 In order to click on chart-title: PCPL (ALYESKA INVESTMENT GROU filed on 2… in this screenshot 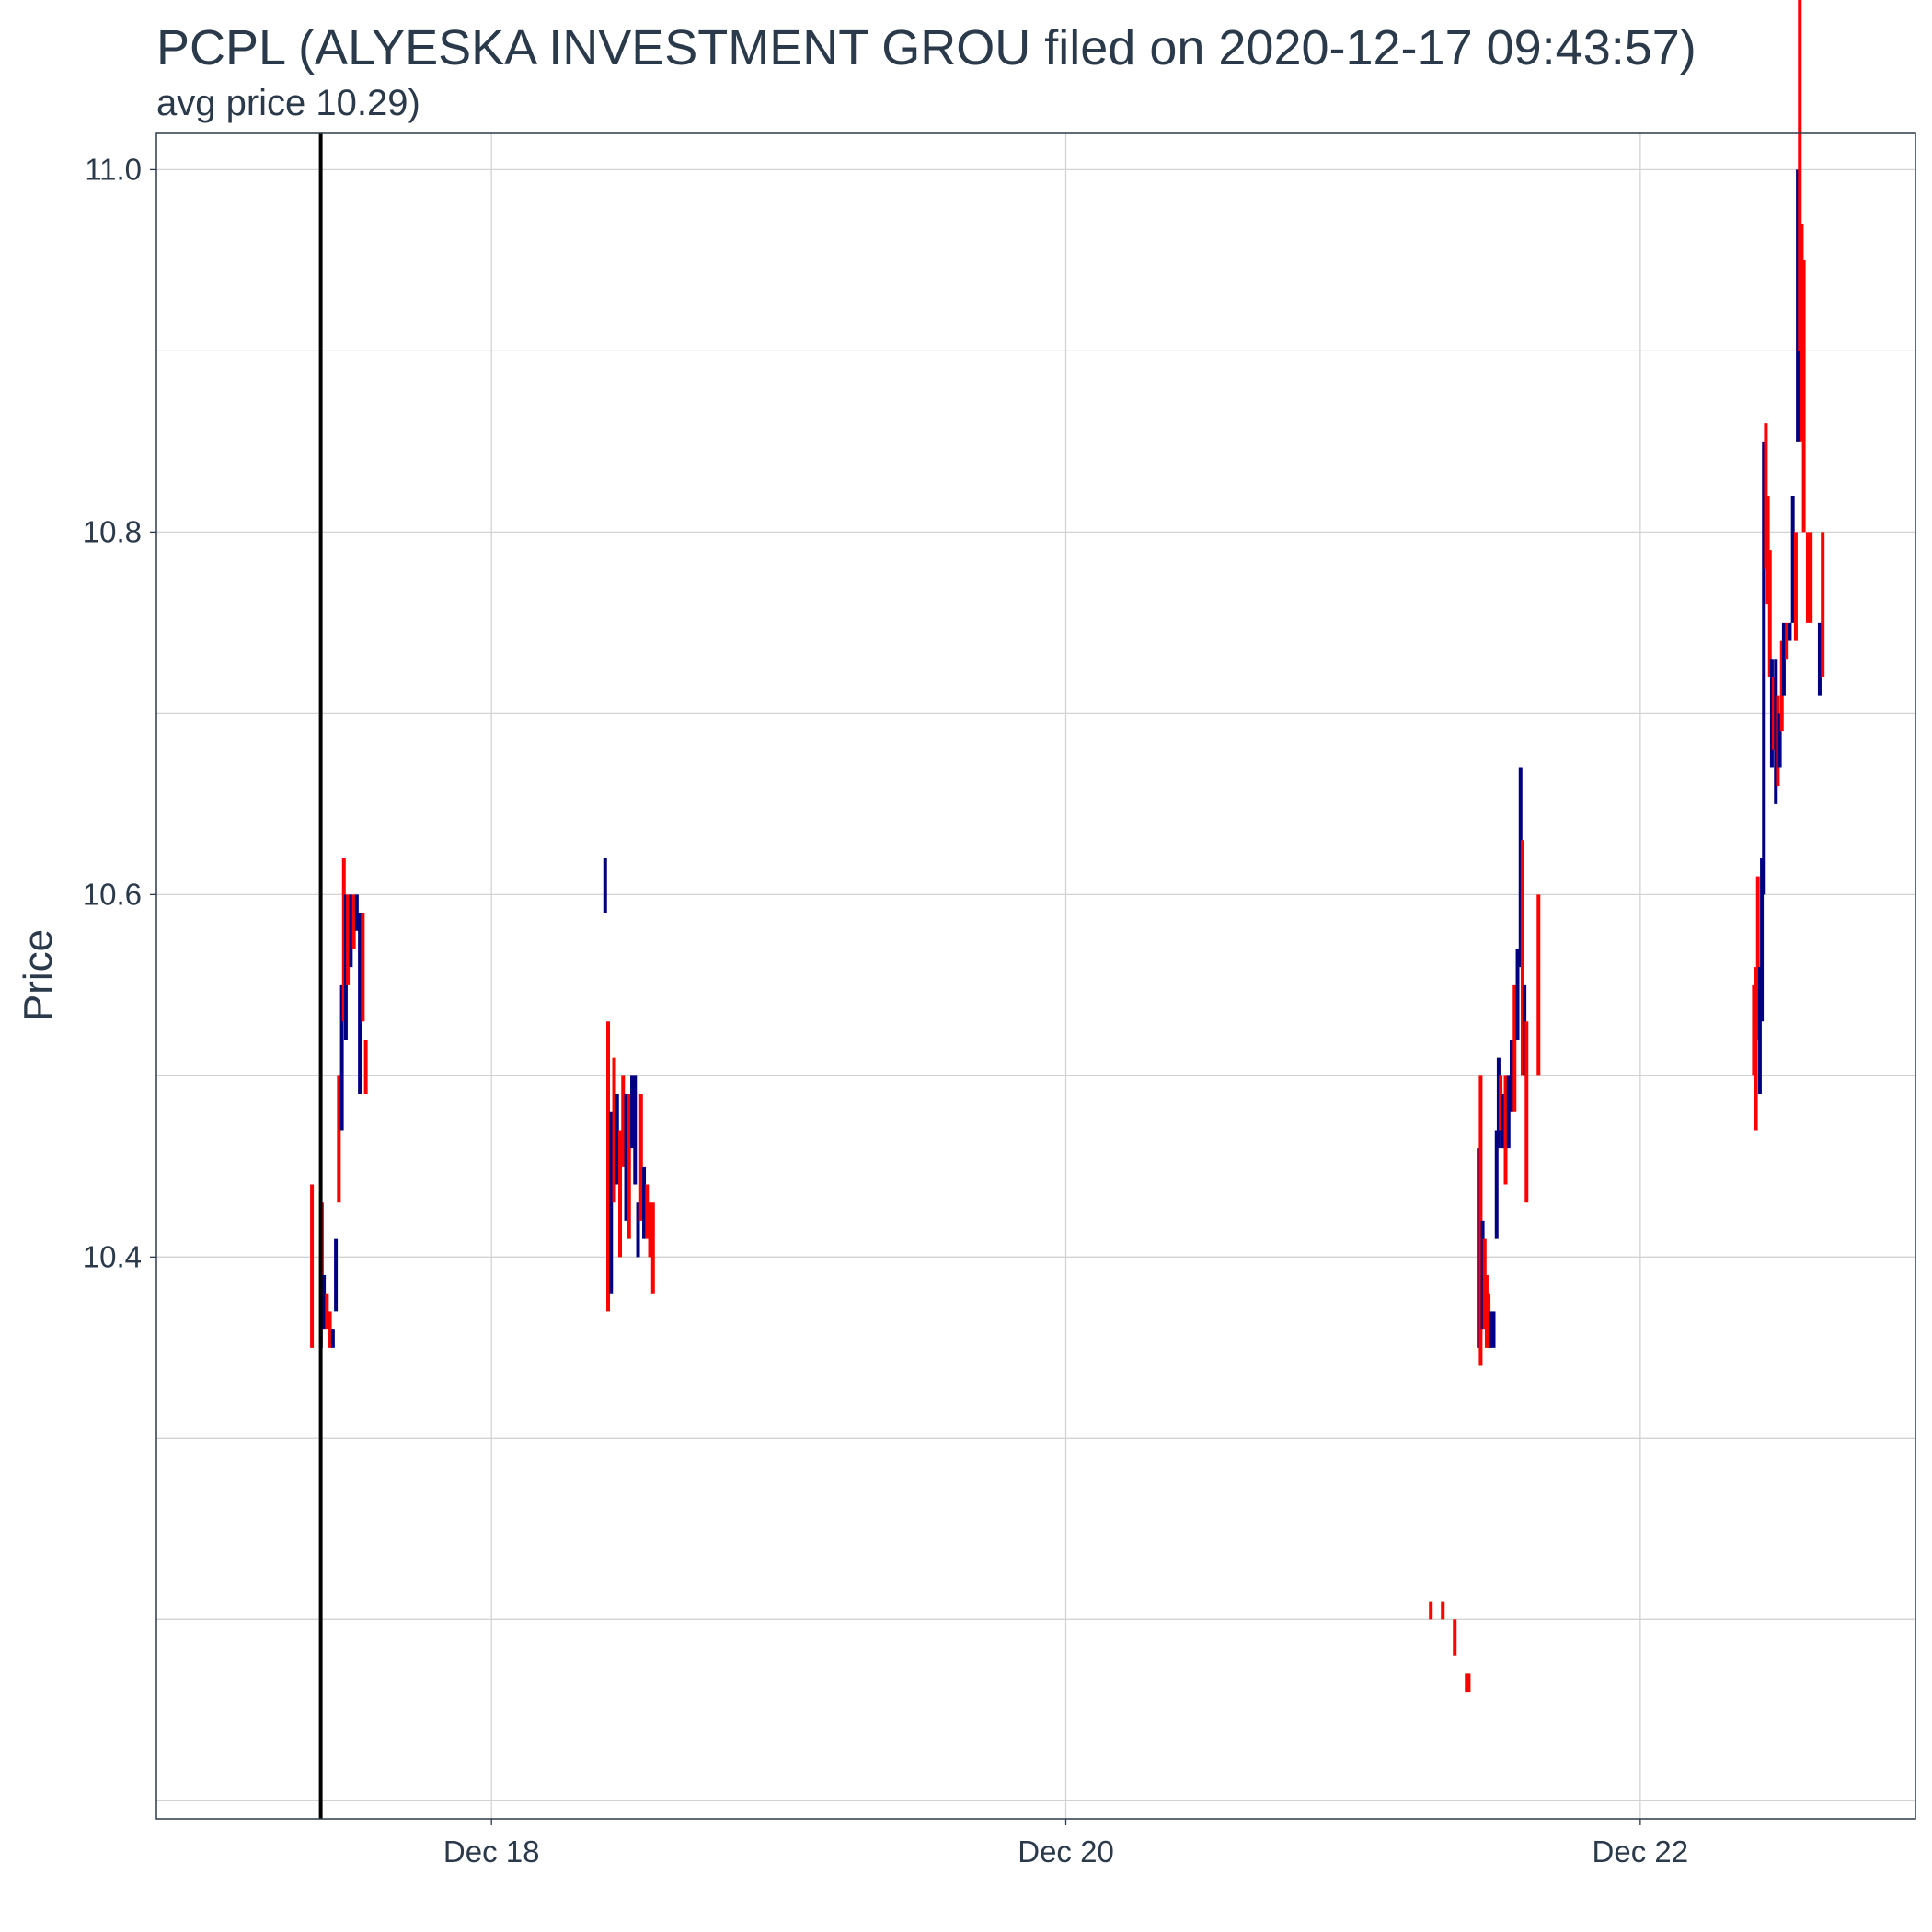, I will do `click(926, 47)`.